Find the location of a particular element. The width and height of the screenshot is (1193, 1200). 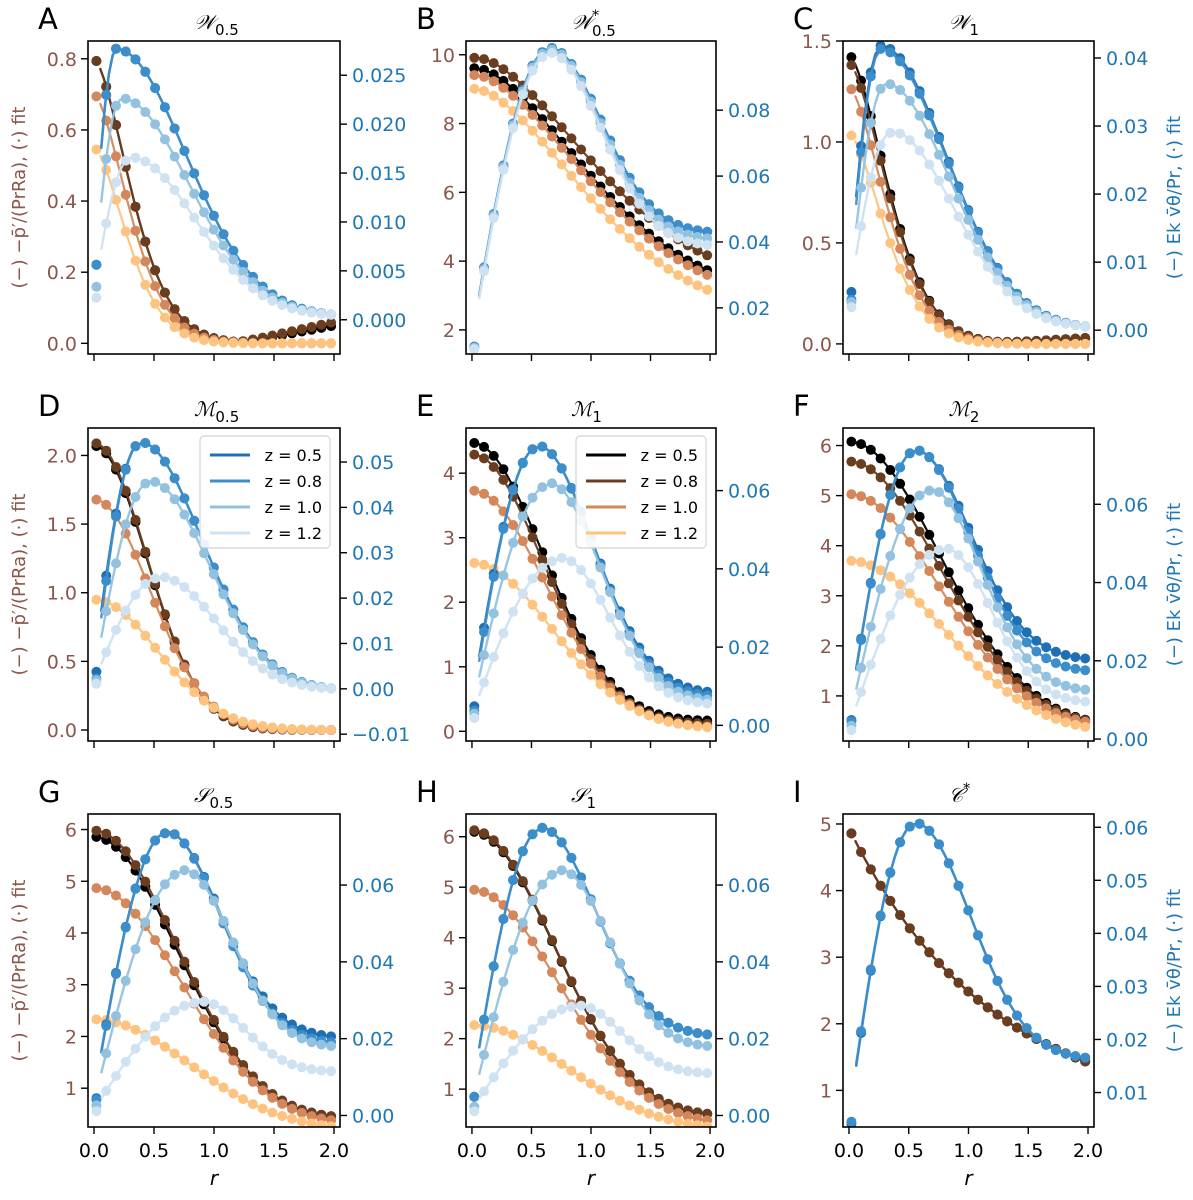

panel-title: 𝒞* is located at coordinates (960, 794).